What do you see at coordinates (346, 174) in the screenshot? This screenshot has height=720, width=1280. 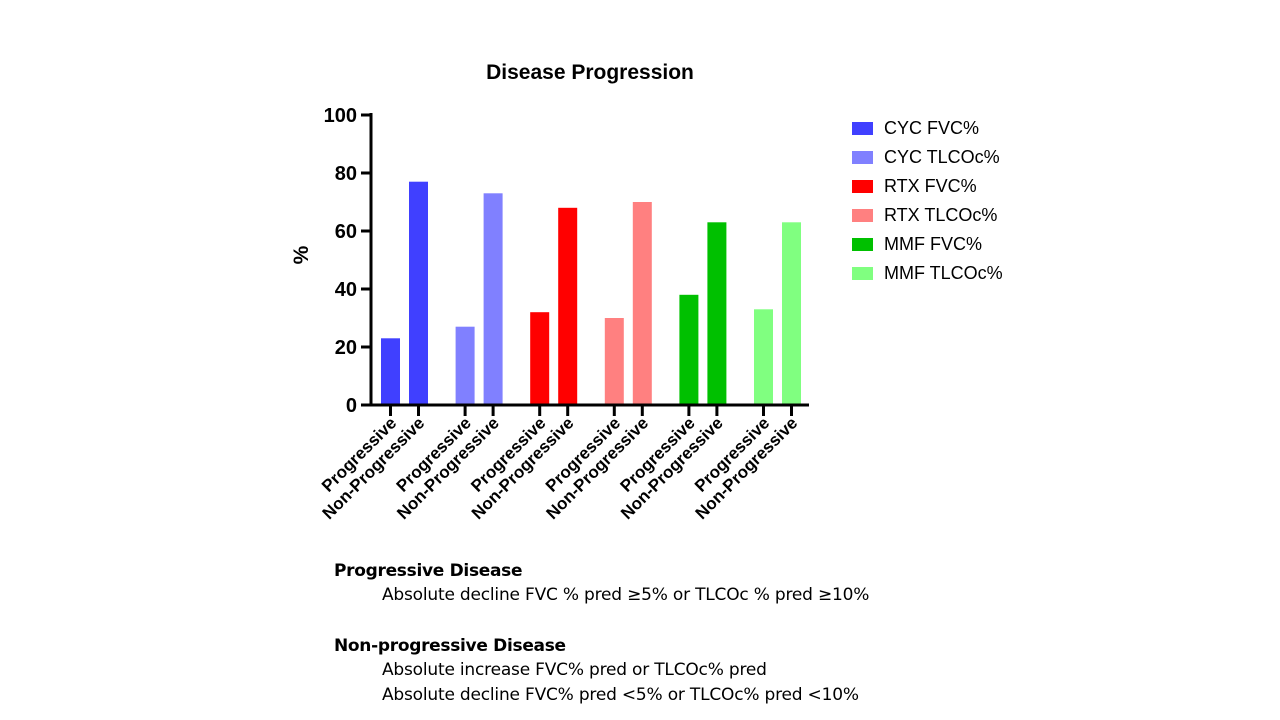 I see `y-tick-label: 80` at bounding box center [346, 174].